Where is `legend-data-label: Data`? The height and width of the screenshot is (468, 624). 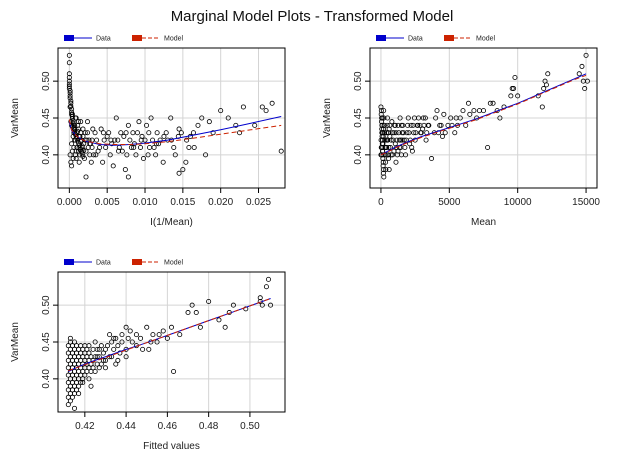
legend-data-label: Data is located at coordinates (415, 39).